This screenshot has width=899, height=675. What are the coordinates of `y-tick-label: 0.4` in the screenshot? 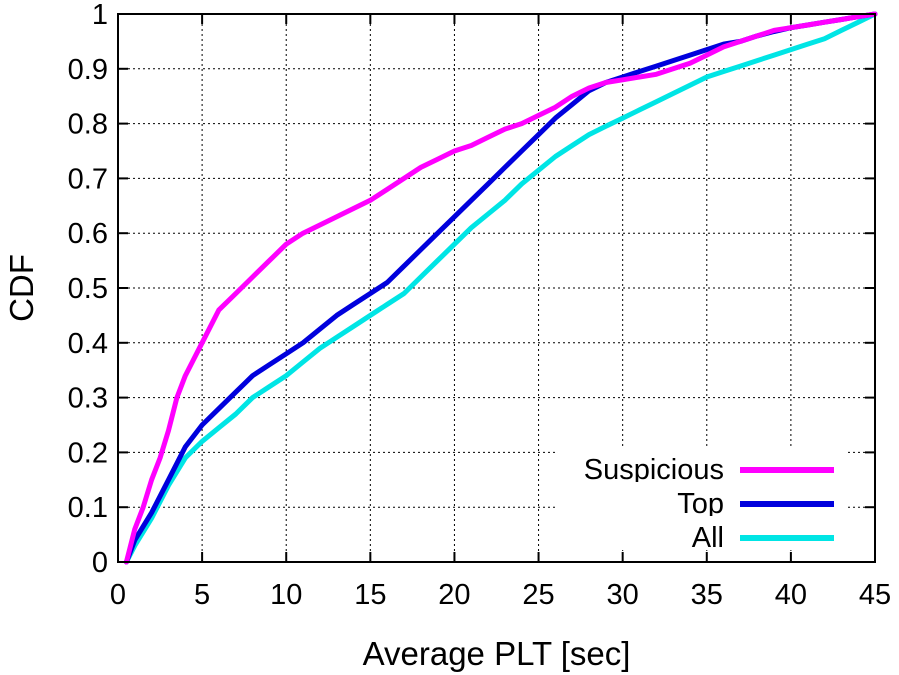 It's located at (88, 344).